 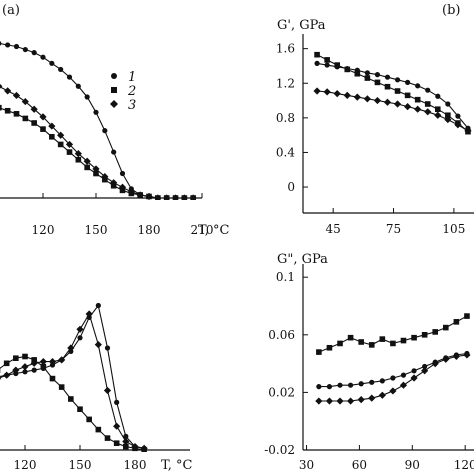 What do you see at coordinates (306, 465) in the screenshot?
I see `x-tick-label: 30` at bounding box center [306, 465].